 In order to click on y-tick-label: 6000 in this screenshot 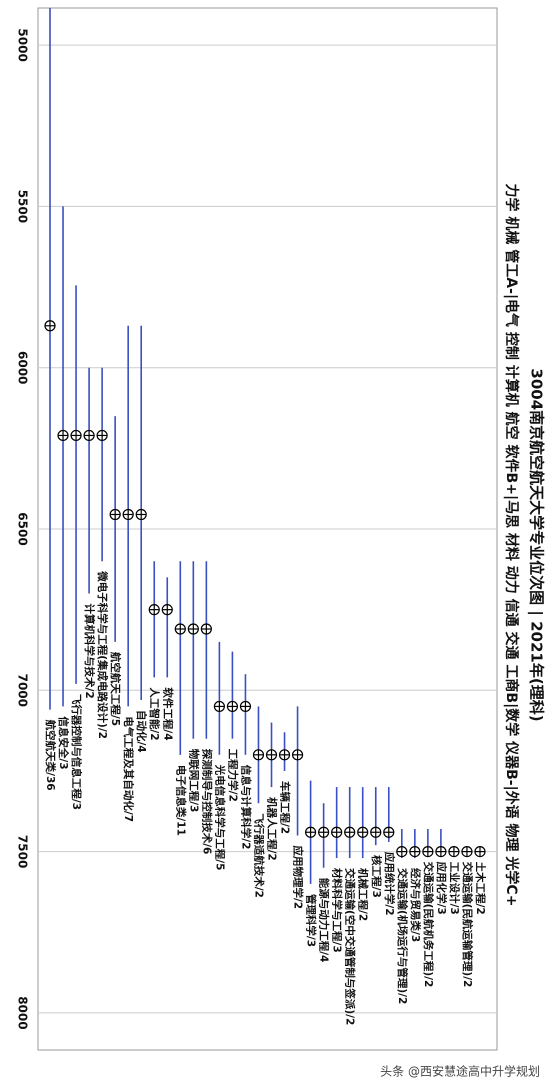, I will do `click(23, 367)`.